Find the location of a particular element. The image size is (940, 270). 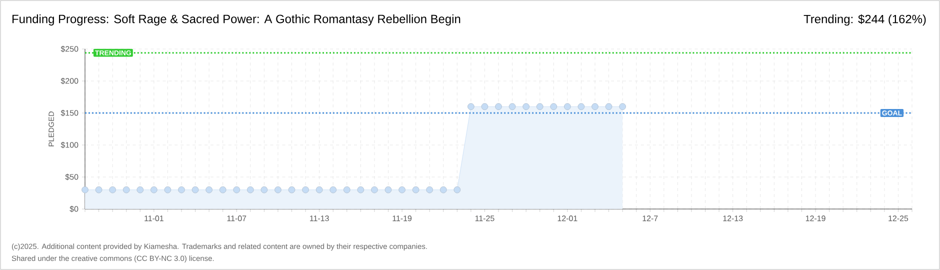

chart-title: Funding Progress: Soft Rage & Sacred Power: A Gothic Romantasy Rebellion Begin is located at coordinates (236, 20).